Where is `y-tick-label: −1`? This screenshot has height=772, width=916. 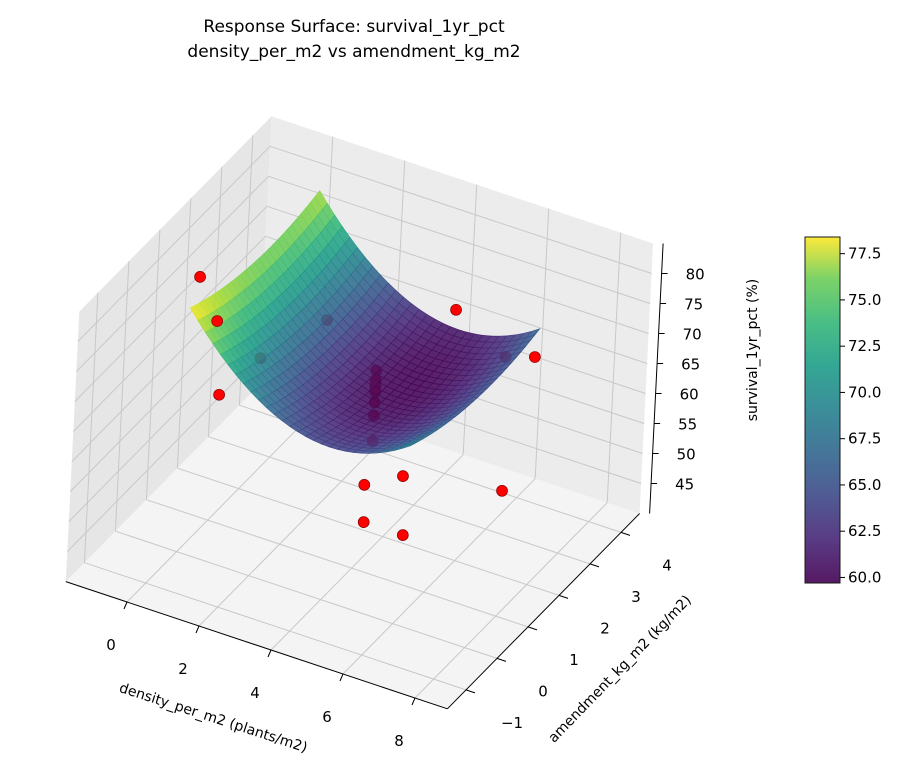 y-tick-label: −1 is located at coordinates (512, 723).